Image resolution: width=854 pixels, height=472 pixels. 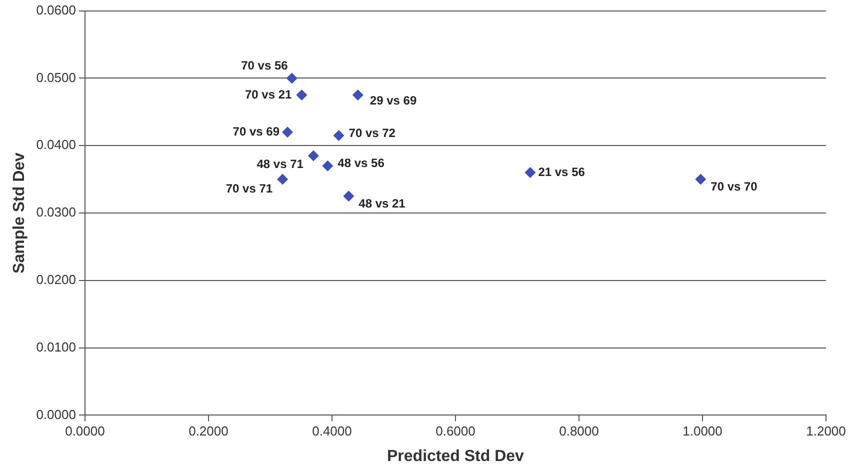 I want to click on y-tick-label: 0.0600, so click(x=56, y=10).